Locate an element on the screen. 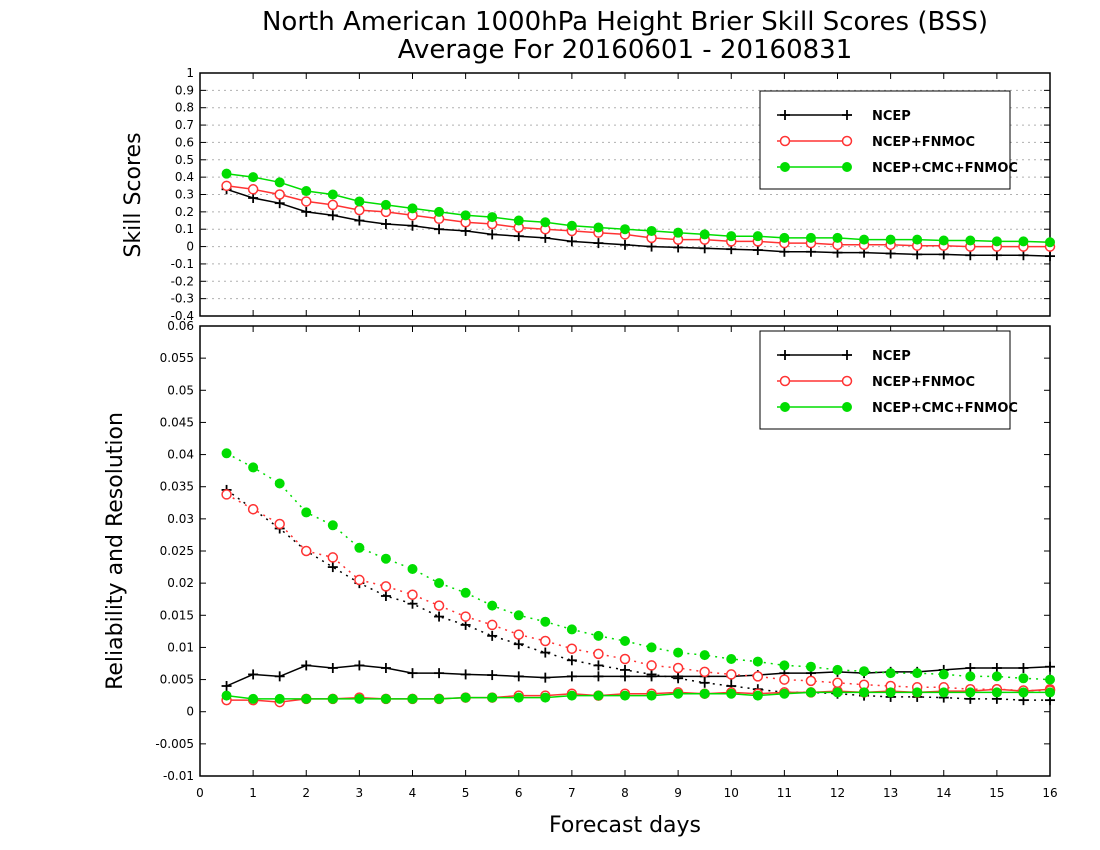 This screenshot has height=850, width=1100. chart-title-line2: Average For 20160601 - 20160831 is located at coordinates (625, 50).